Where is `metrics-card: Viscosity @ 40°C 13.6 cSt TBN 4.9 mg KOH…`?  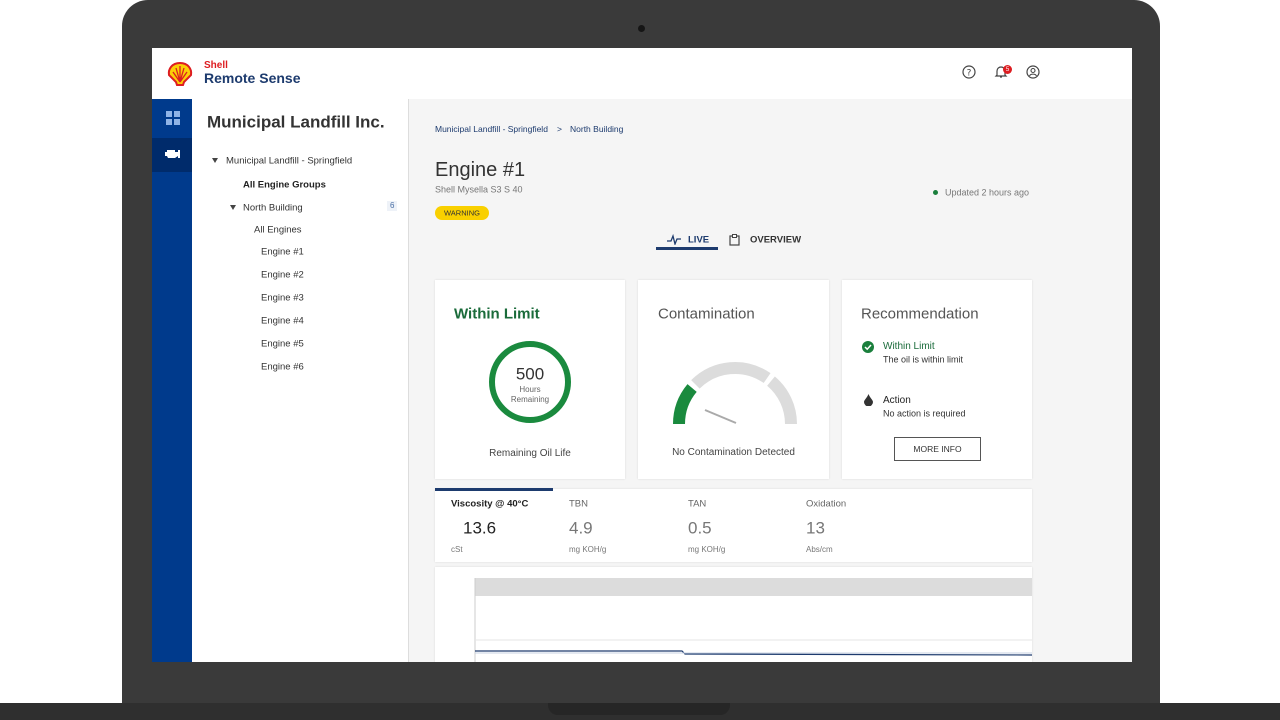
metrics-card: Viscosity @ 40°C 13.6 cSt TBN 4.9 mg KOH… is located at coordinates (733, 525).